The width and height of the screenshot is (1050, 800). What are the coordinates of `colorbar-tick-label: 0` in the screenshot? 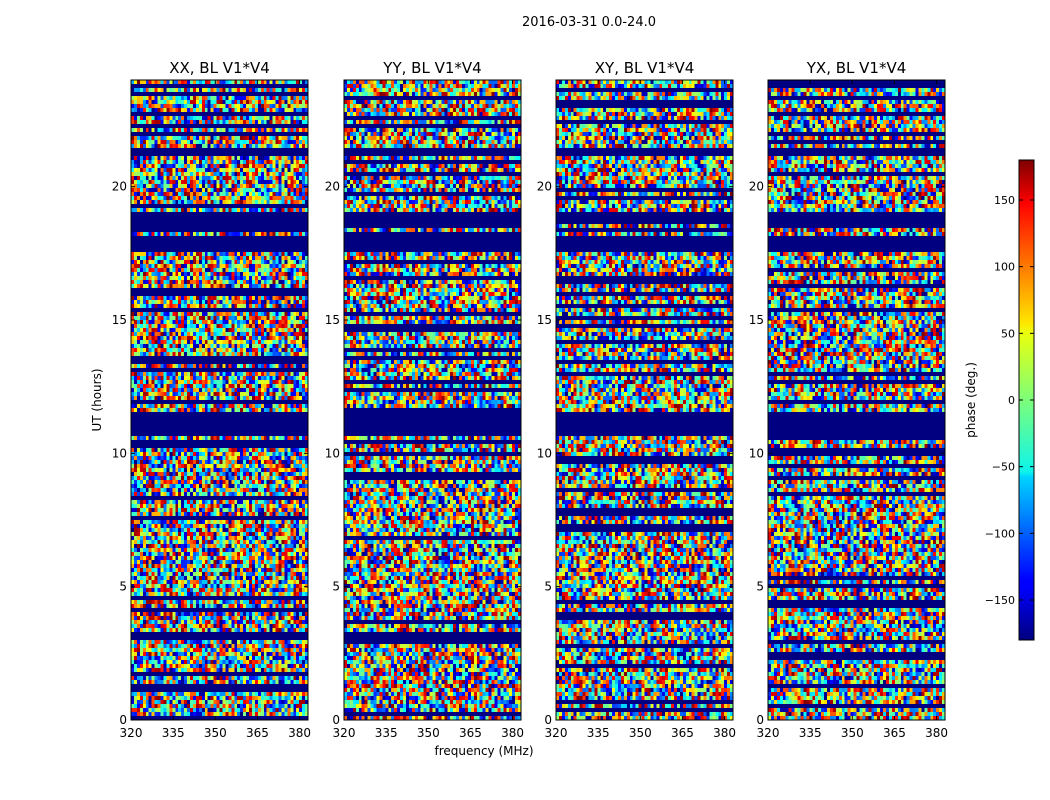 It's located at (1011, 400).